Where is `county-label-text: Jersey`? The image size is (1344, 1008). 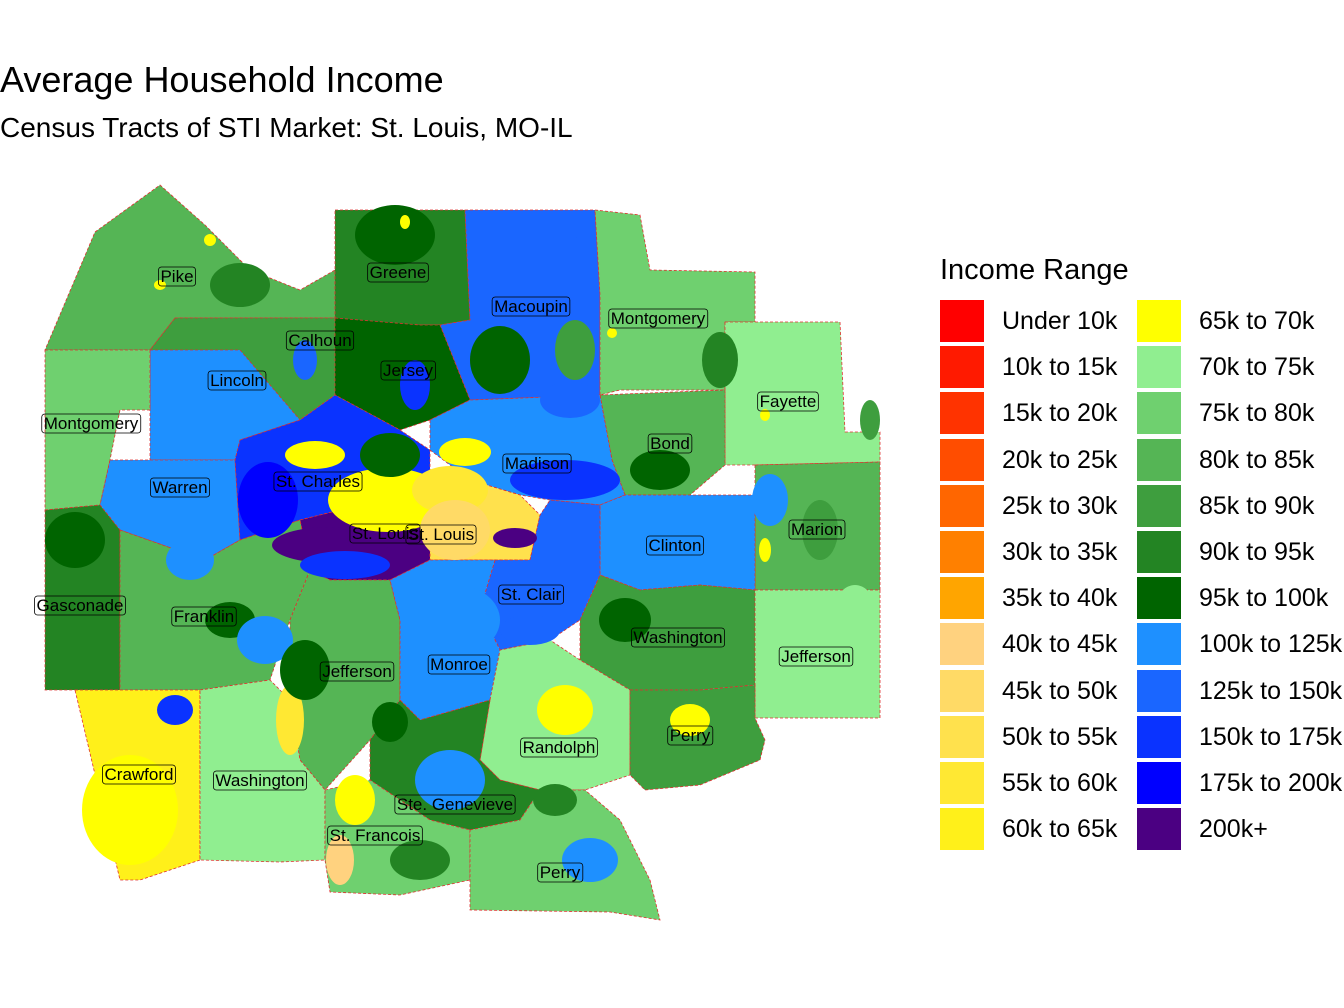 county-label-text: Jersey is located at coordinates (408, 370).